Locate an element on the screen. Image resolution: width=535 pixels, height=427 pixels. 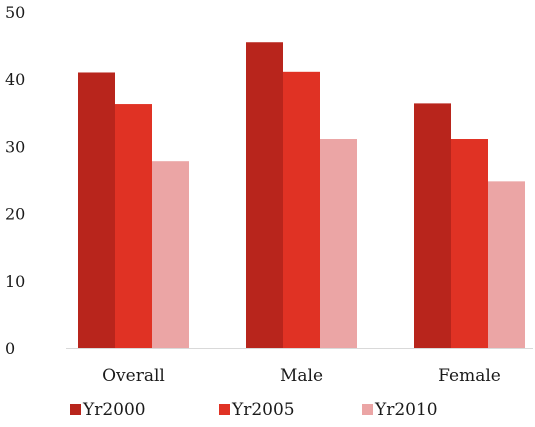
bar-yr2000-female is located at coordinates (432, 225).